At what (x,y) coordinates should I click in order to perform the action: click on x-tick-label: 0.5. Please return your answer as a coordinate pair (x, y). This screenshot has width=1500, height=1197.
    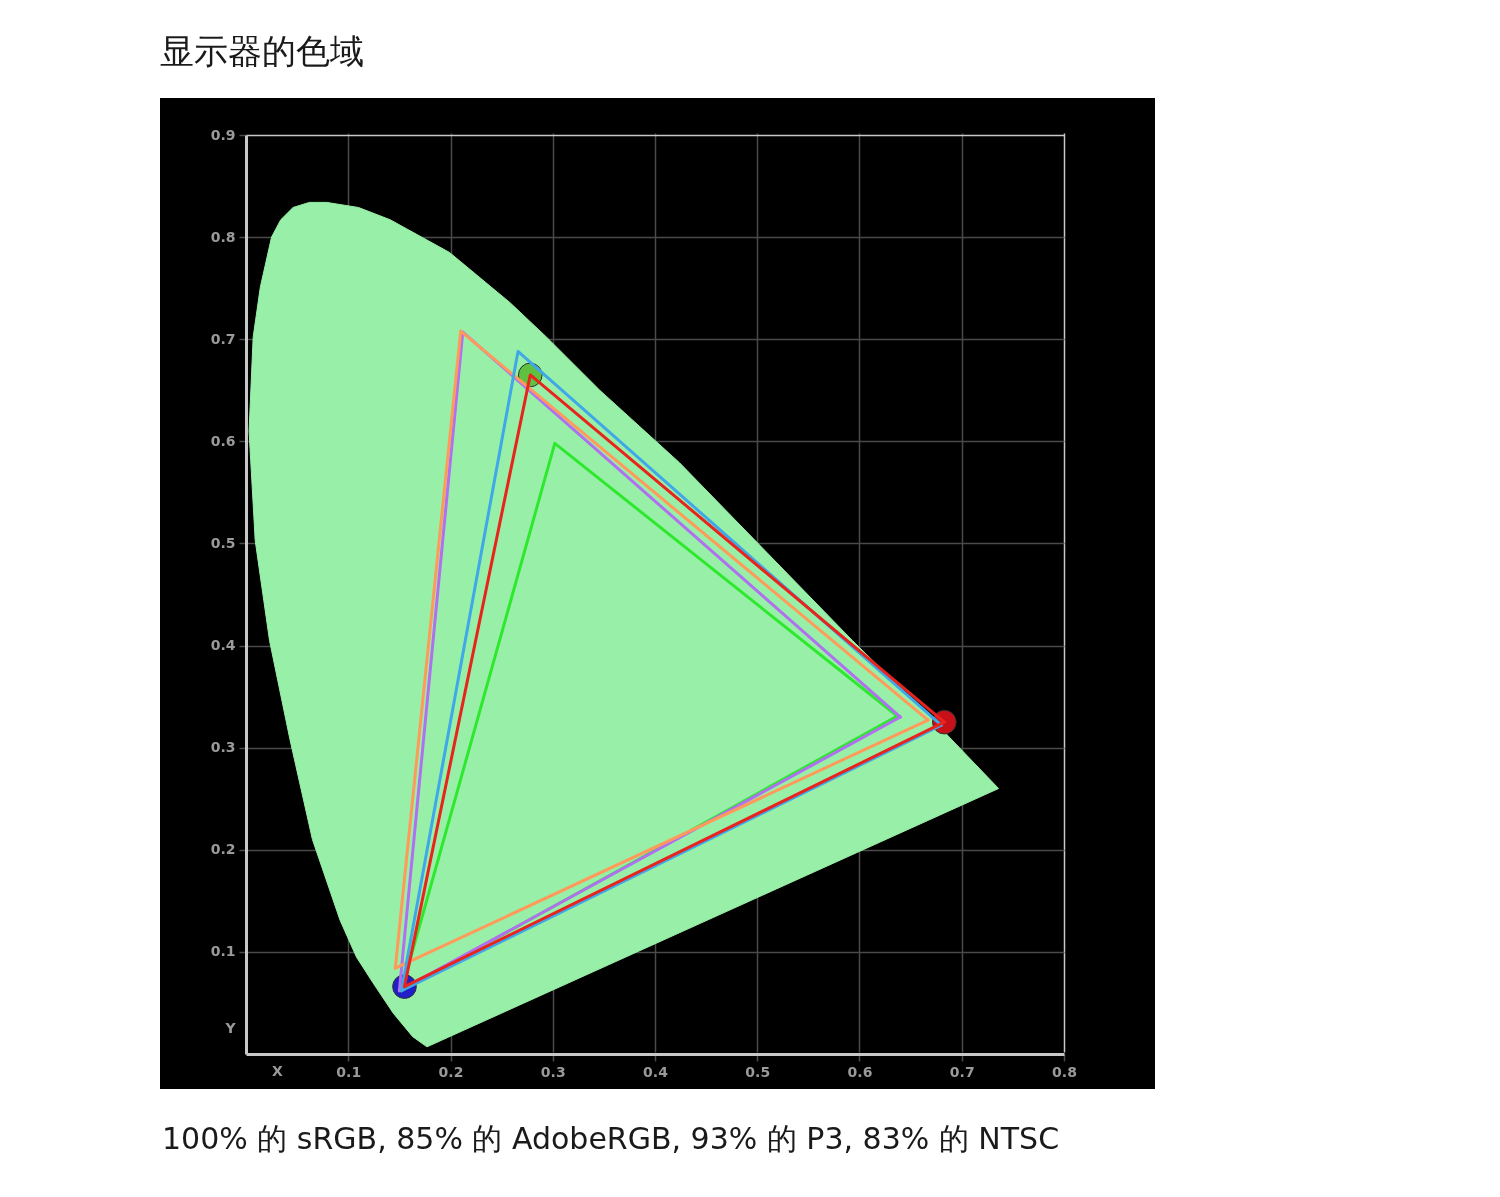
    Looking at the image, I should click on (758, 1071).